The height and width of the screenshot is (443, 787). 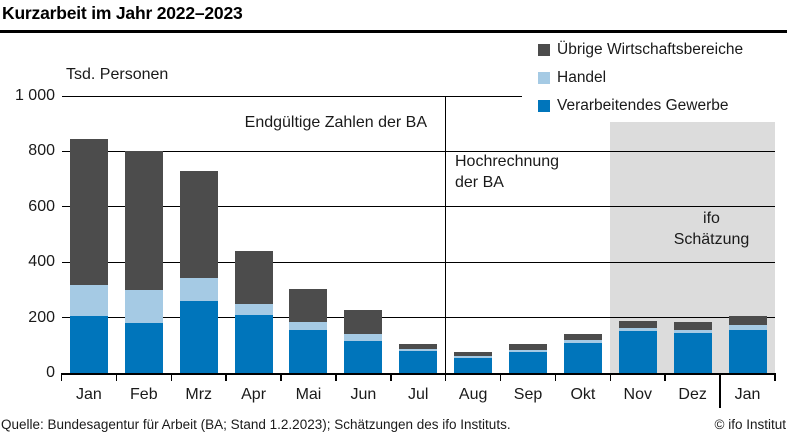 What do you see at coordinates (507, 161) in the screenshot?
I see `annotation-line: Hochrechnung` at bounding box center [507, 161].